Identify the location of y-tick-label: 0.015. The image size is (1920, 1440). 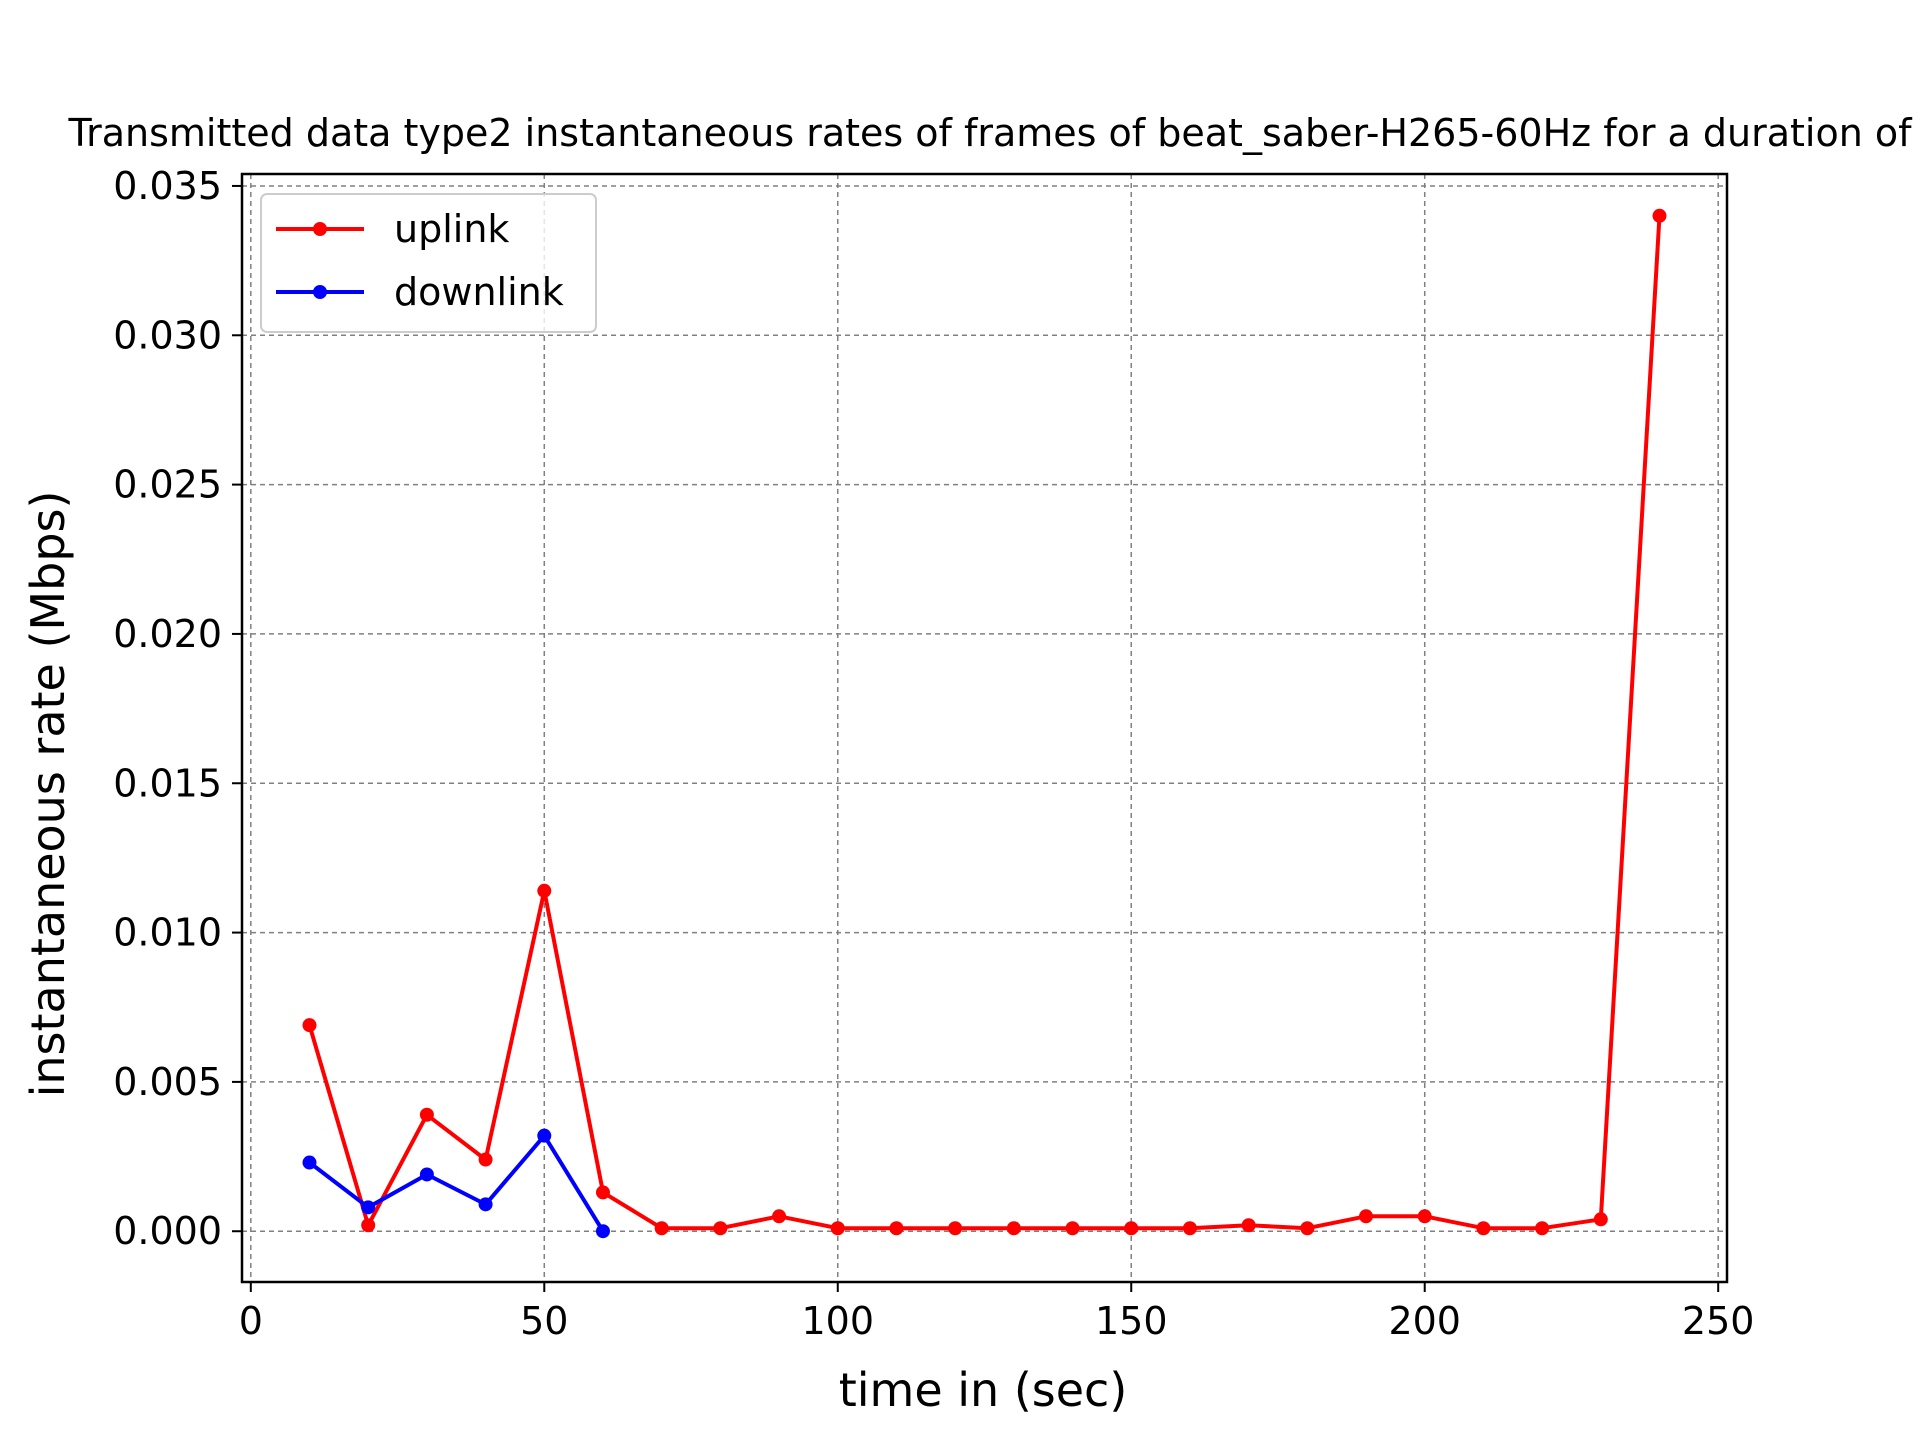
(167, 783).